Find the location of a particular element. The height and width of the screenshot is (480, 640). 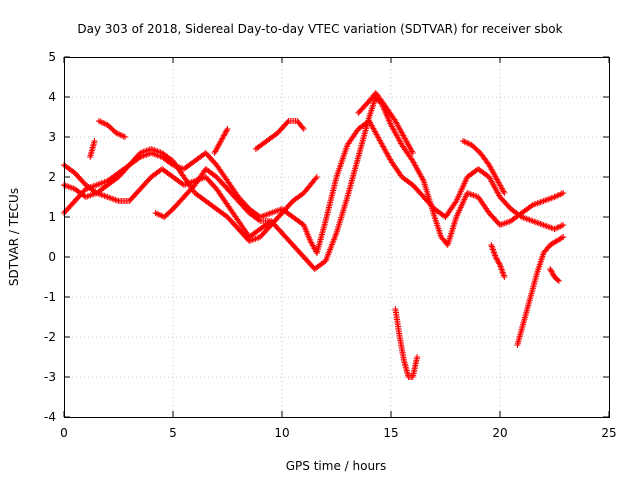

x-tick-label: 20 is located at coordinates (499, 433).